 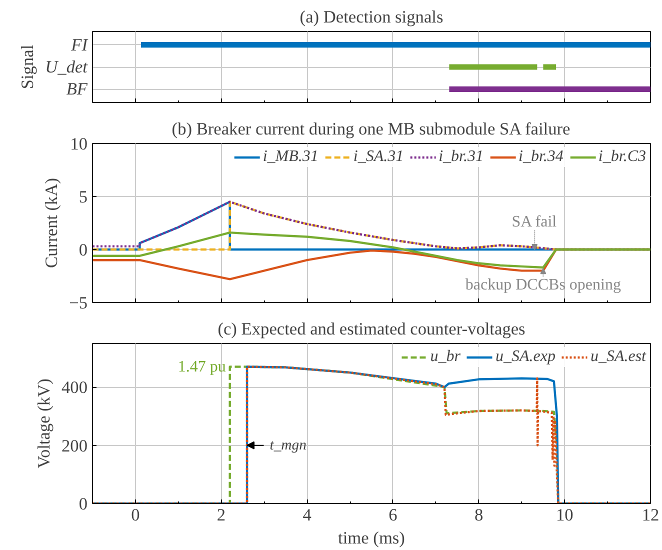 I want to click on y-tick-label: 5, so click(x=83, y=197).